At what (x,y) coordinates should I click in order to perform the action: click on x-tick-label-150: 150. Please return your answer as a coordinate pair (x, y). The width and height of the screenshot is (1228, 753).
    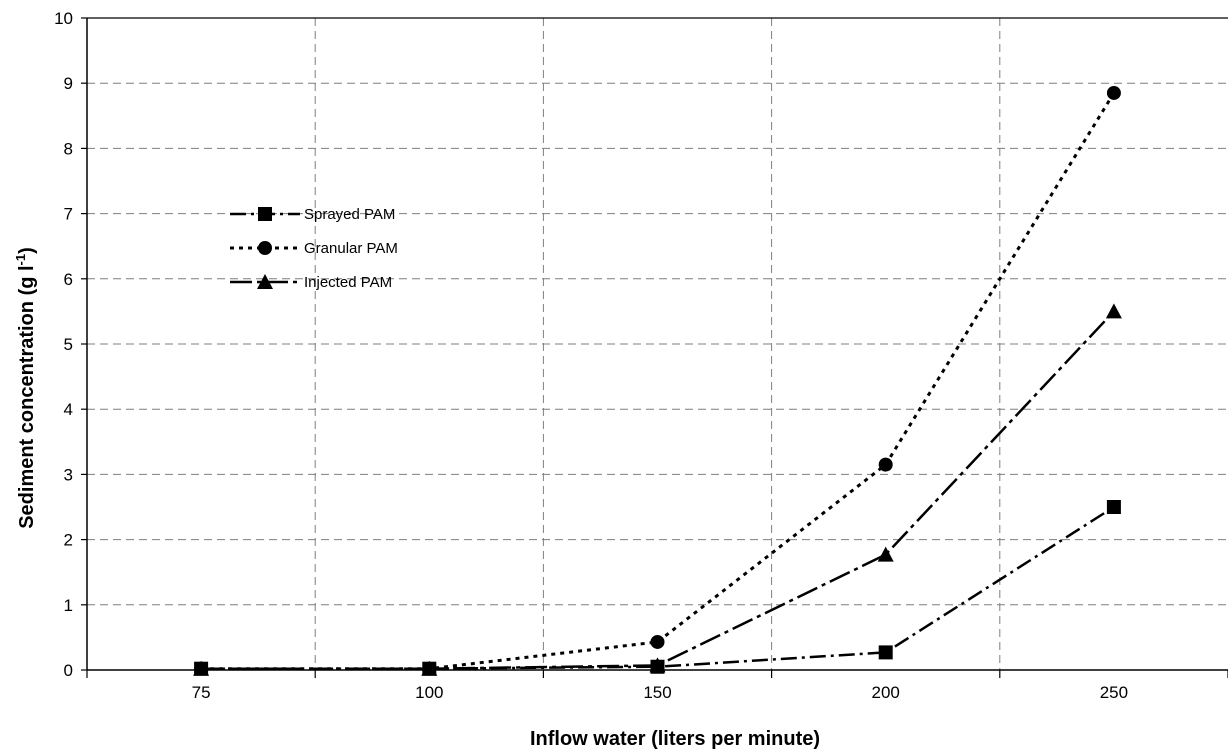
    Looking at the image, I should click on (657, 692).